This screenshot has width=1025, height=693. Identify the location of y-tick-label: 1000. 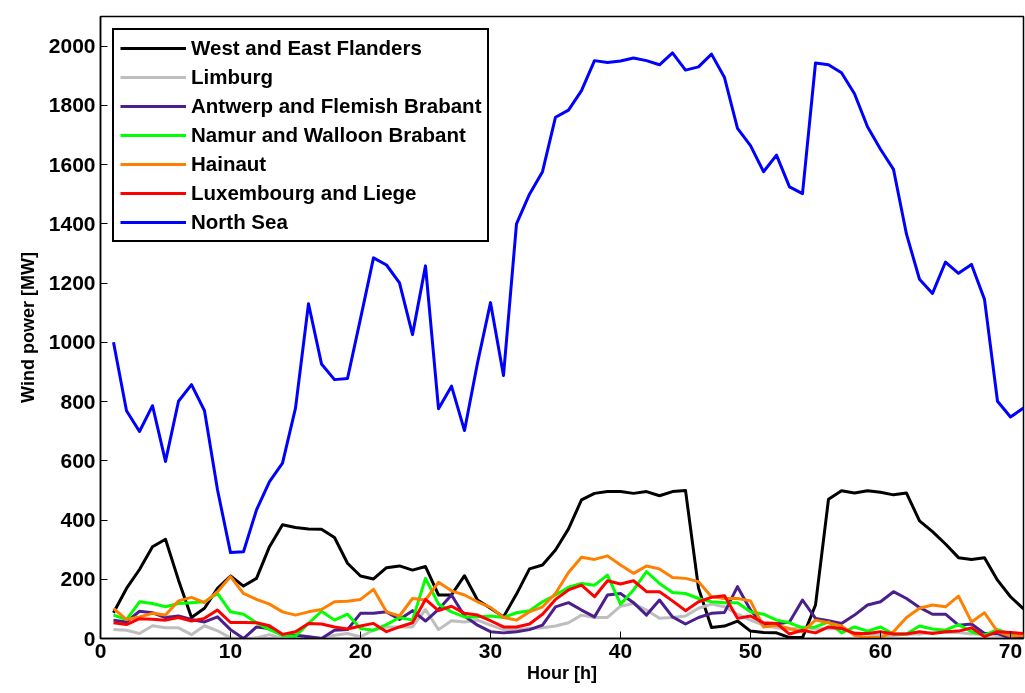
(72, 342).